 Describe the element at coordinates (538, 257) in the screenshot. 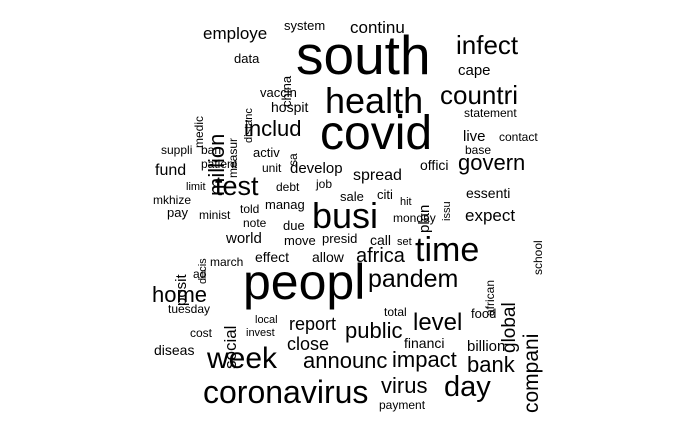

I see `word-school: school` at that location.